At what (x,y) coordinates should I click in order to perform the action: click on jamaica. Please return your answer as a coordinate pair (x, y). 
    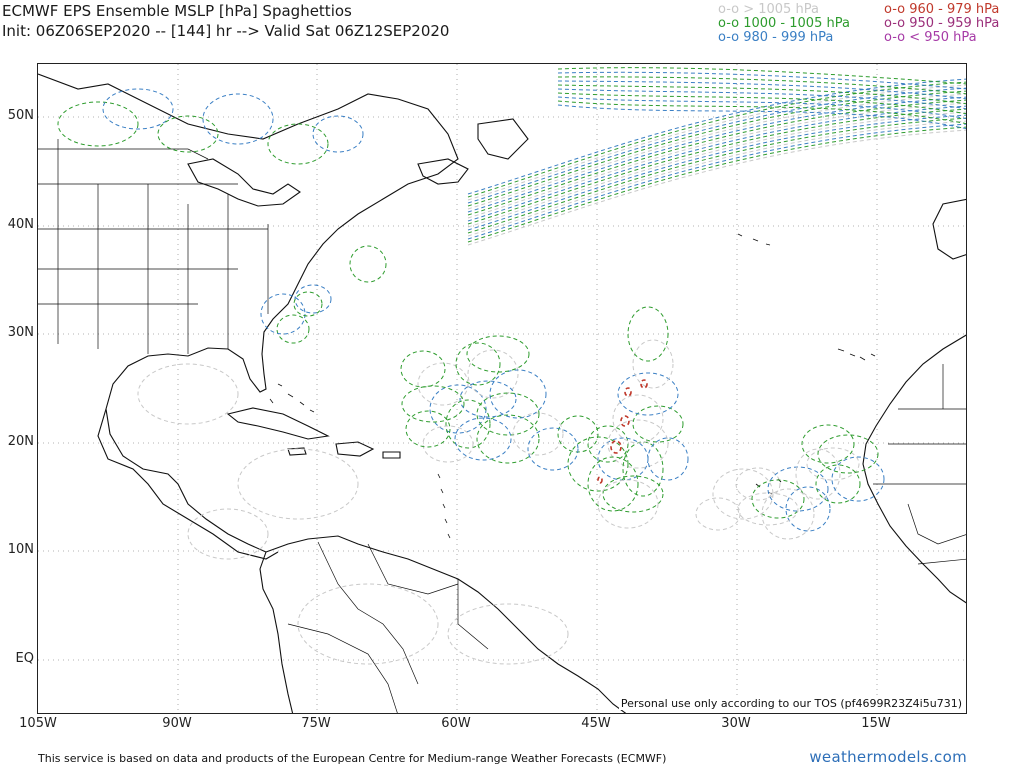
    Looking at the image, I should click on (297, 451).